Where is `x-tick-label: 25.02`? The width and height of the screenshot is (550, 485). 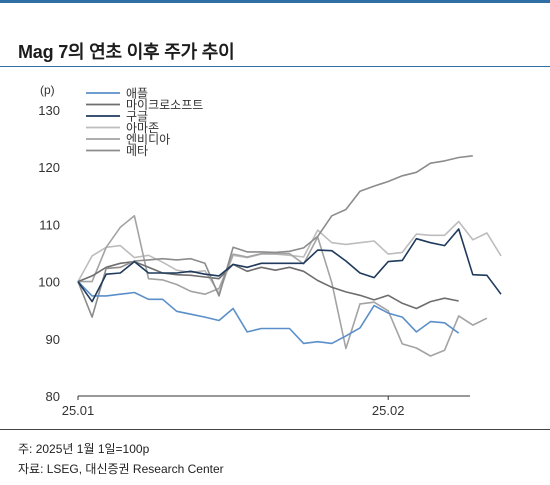
x-tick-label: 25.02 is located at coordinates (388, 410).